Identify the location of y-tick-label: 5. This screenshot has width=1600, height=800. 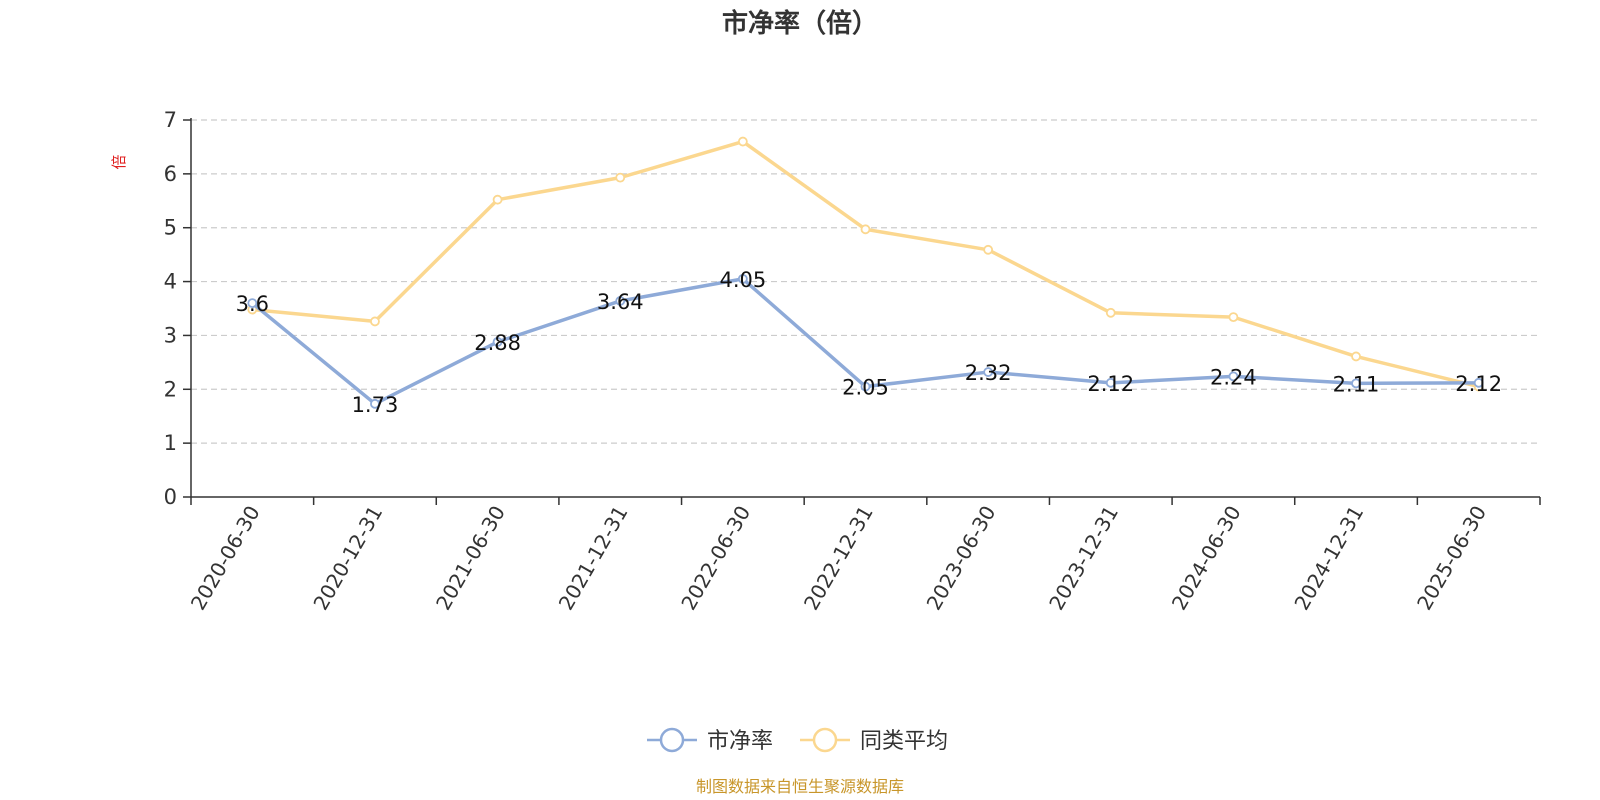
(170, 228).